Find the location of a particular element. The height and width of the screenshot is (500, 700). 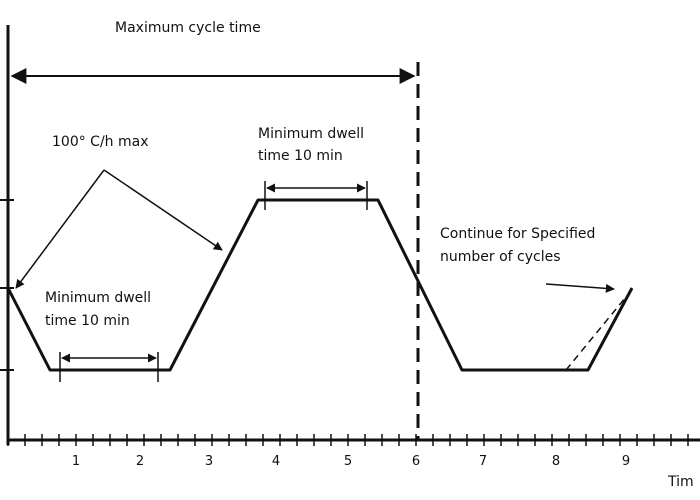

ramp-rate-pointer-left is located at coordinates (60, 229).